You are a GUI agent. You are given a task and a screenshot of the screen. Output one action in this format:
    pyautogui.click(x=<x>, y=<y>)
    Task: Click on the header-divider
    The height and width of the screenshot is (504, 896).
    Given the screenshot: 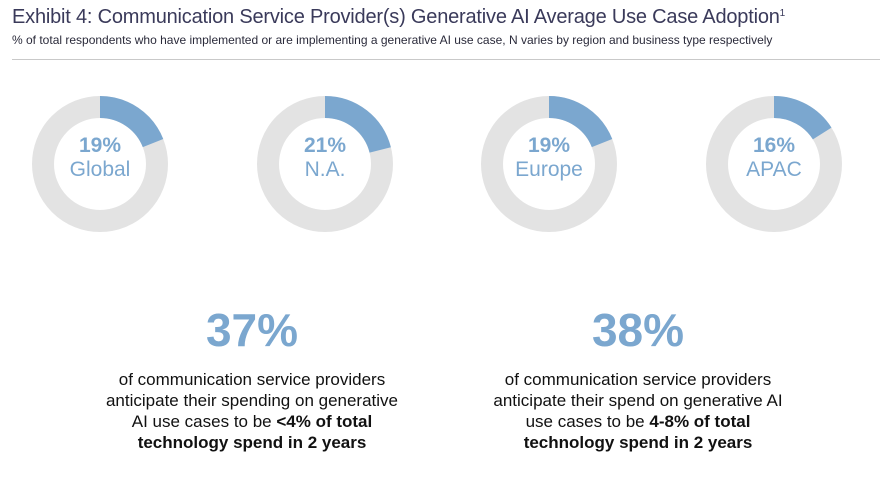 What is the action you would take?
    pyautogui.click(x=446, y=59)
    